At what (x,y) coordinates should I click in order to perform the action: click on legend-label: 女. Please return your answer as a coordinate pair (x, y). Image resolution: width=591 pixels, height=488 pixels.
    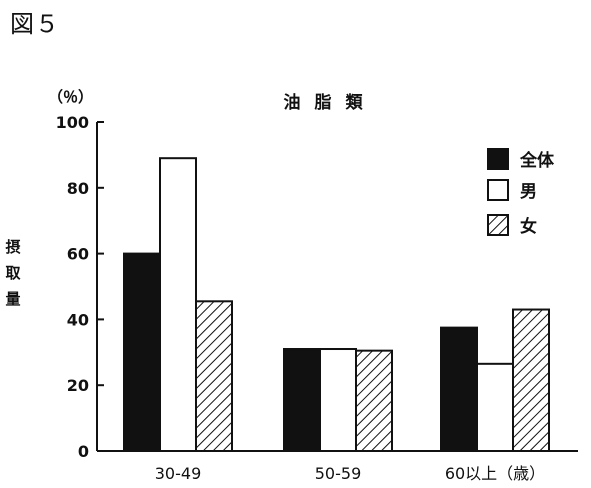
    Looking at the image, I should click on (528, 226).